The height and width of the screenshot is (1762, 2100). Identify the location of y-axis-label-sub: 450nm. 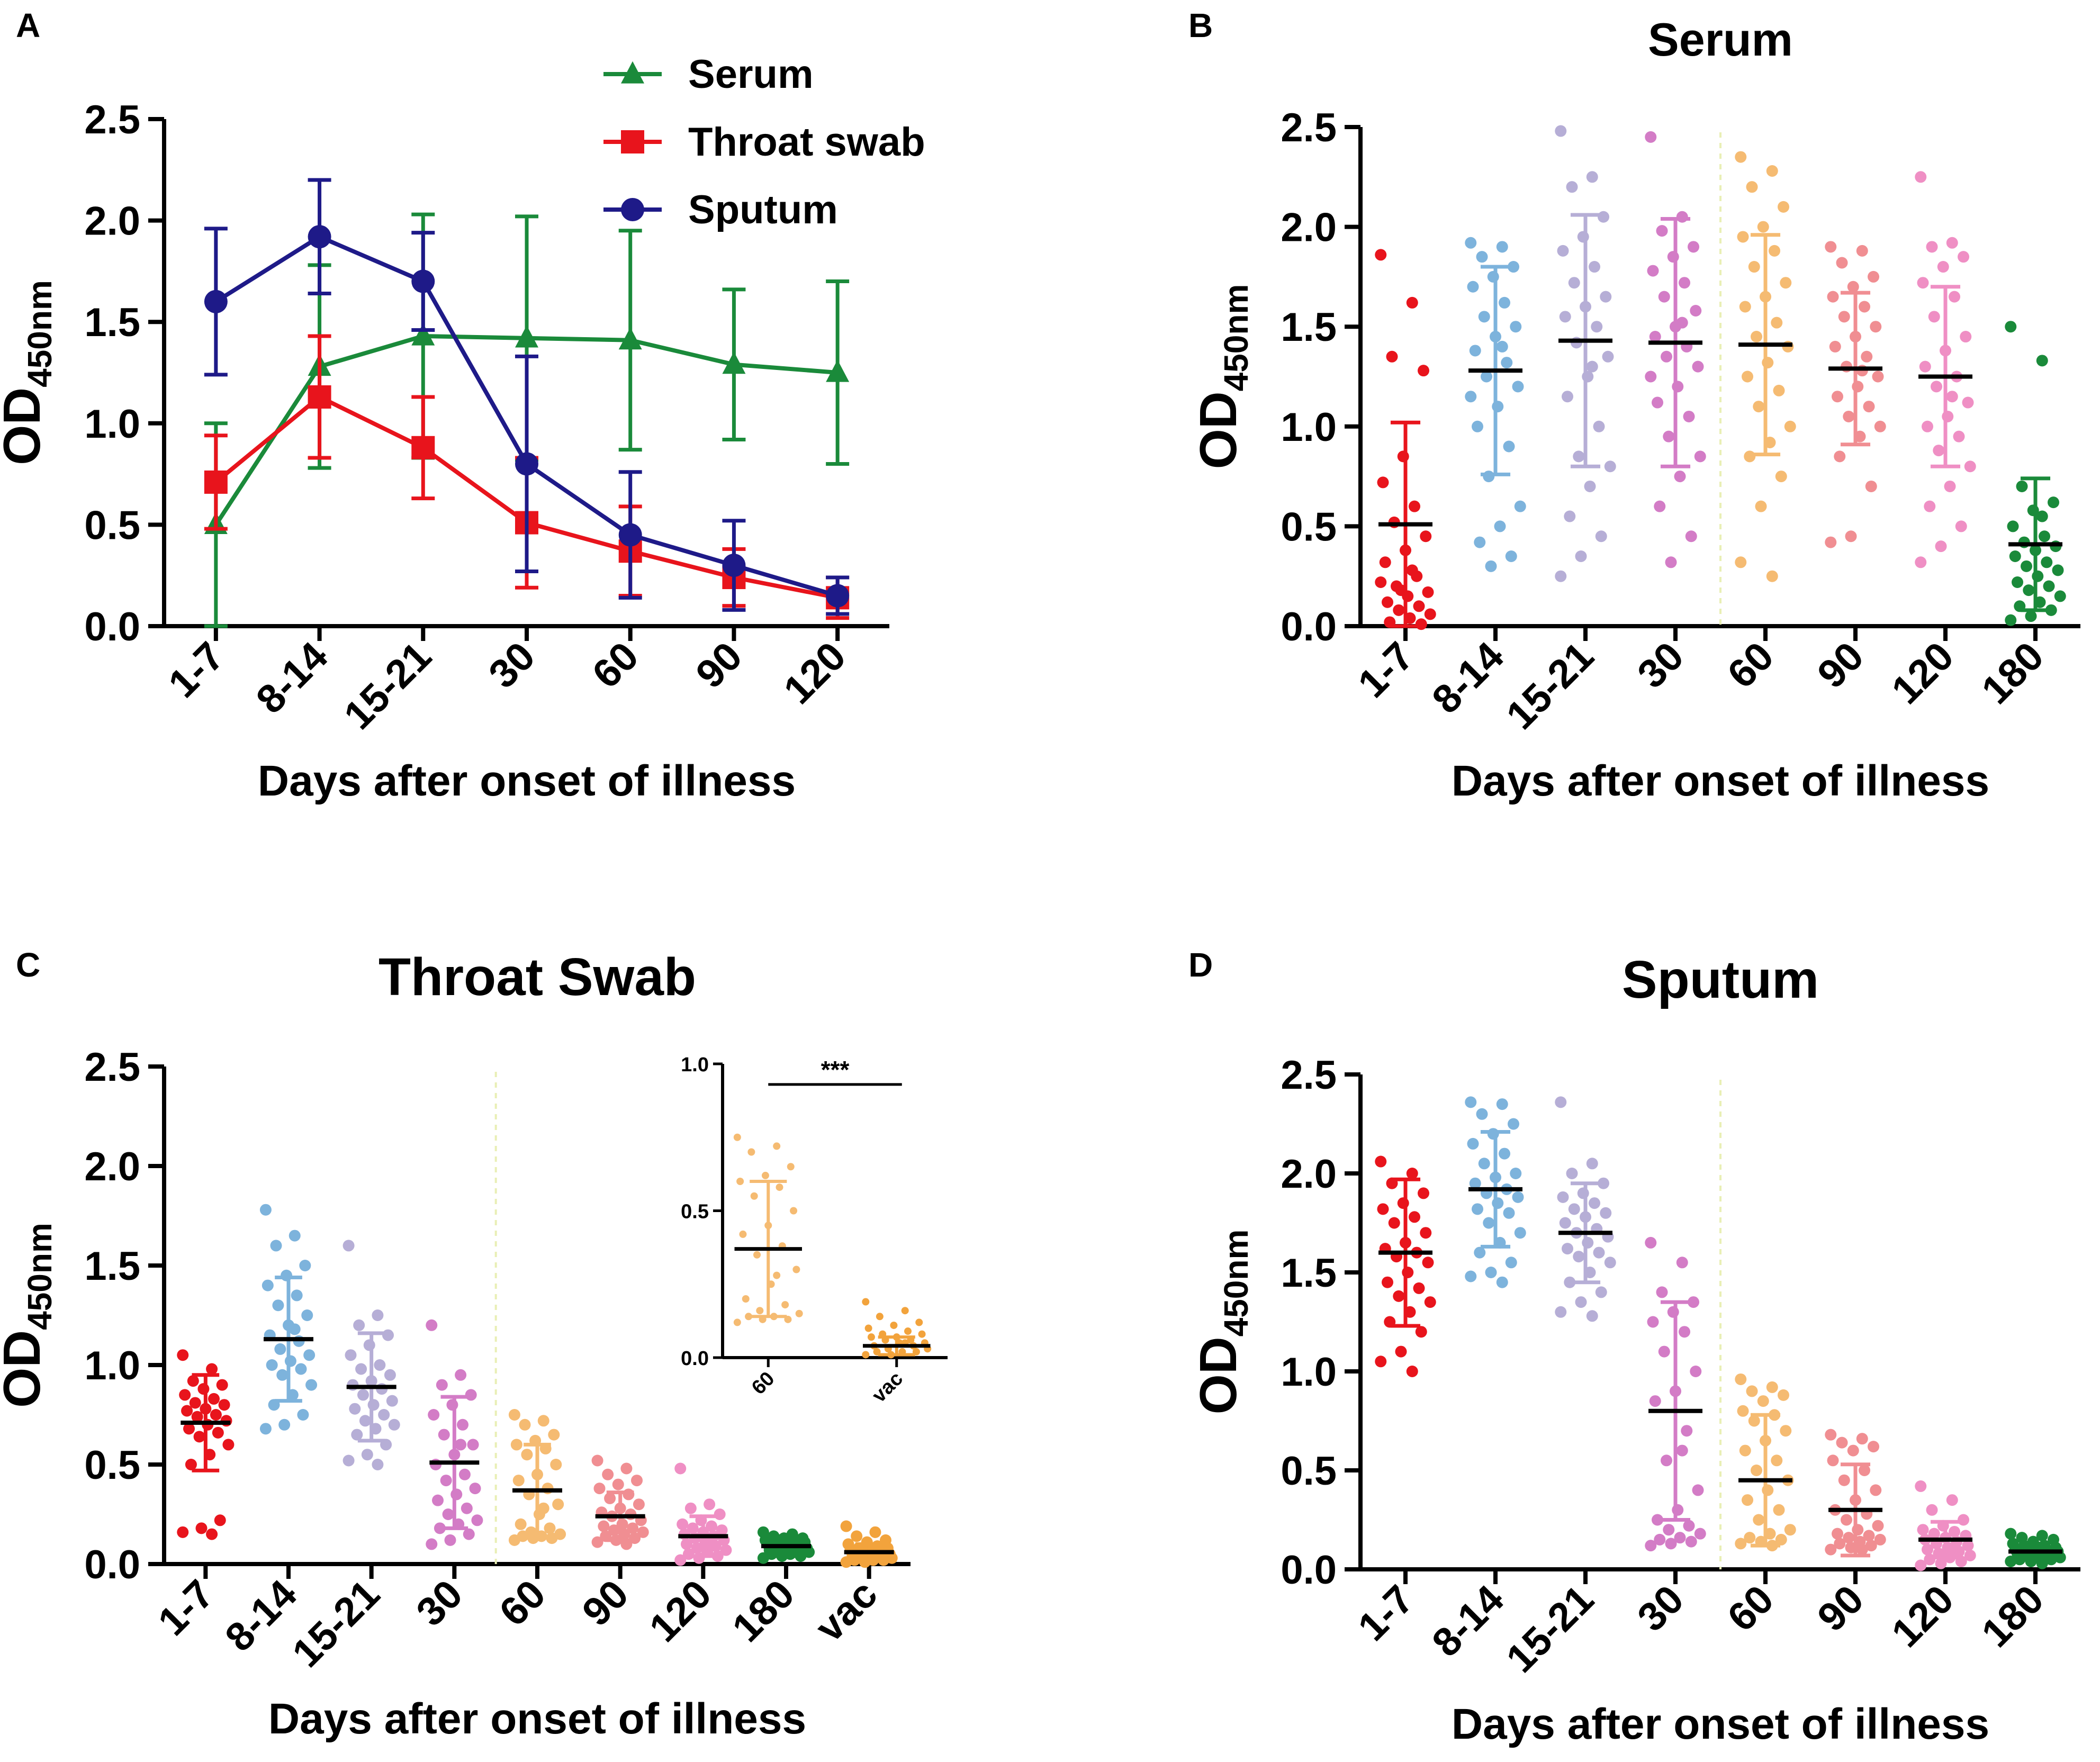
(1236, 1283).